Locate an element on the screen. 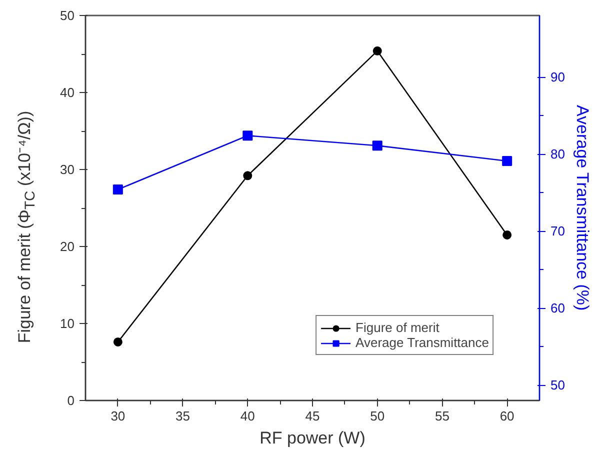 Image resolution: width=599 pixels, height=460 pixels. y2-tick-label: 70 is located at coordinates (557, 231).